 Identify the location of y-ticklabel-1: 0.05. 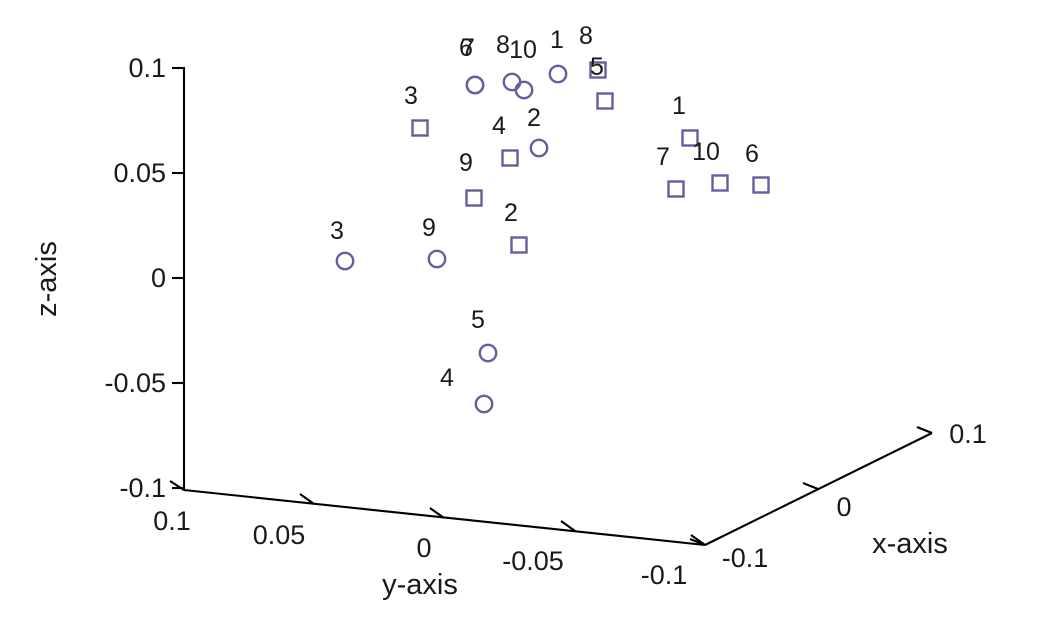
(279, 535).